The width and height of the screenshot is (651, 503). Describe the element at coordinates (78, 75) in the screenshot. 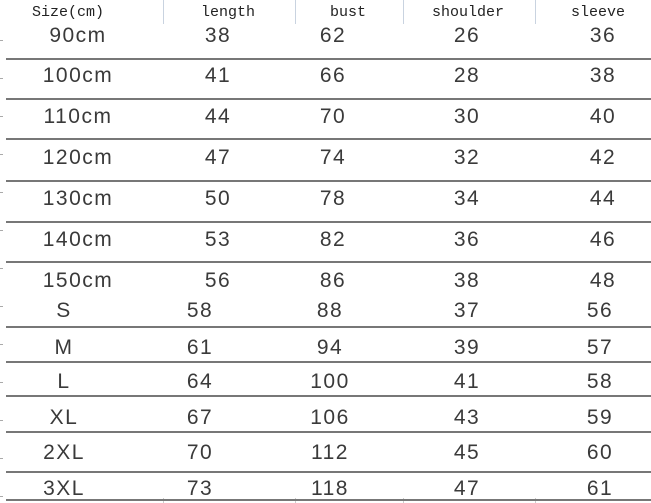

I see `size-cell: 100cm` at that location.